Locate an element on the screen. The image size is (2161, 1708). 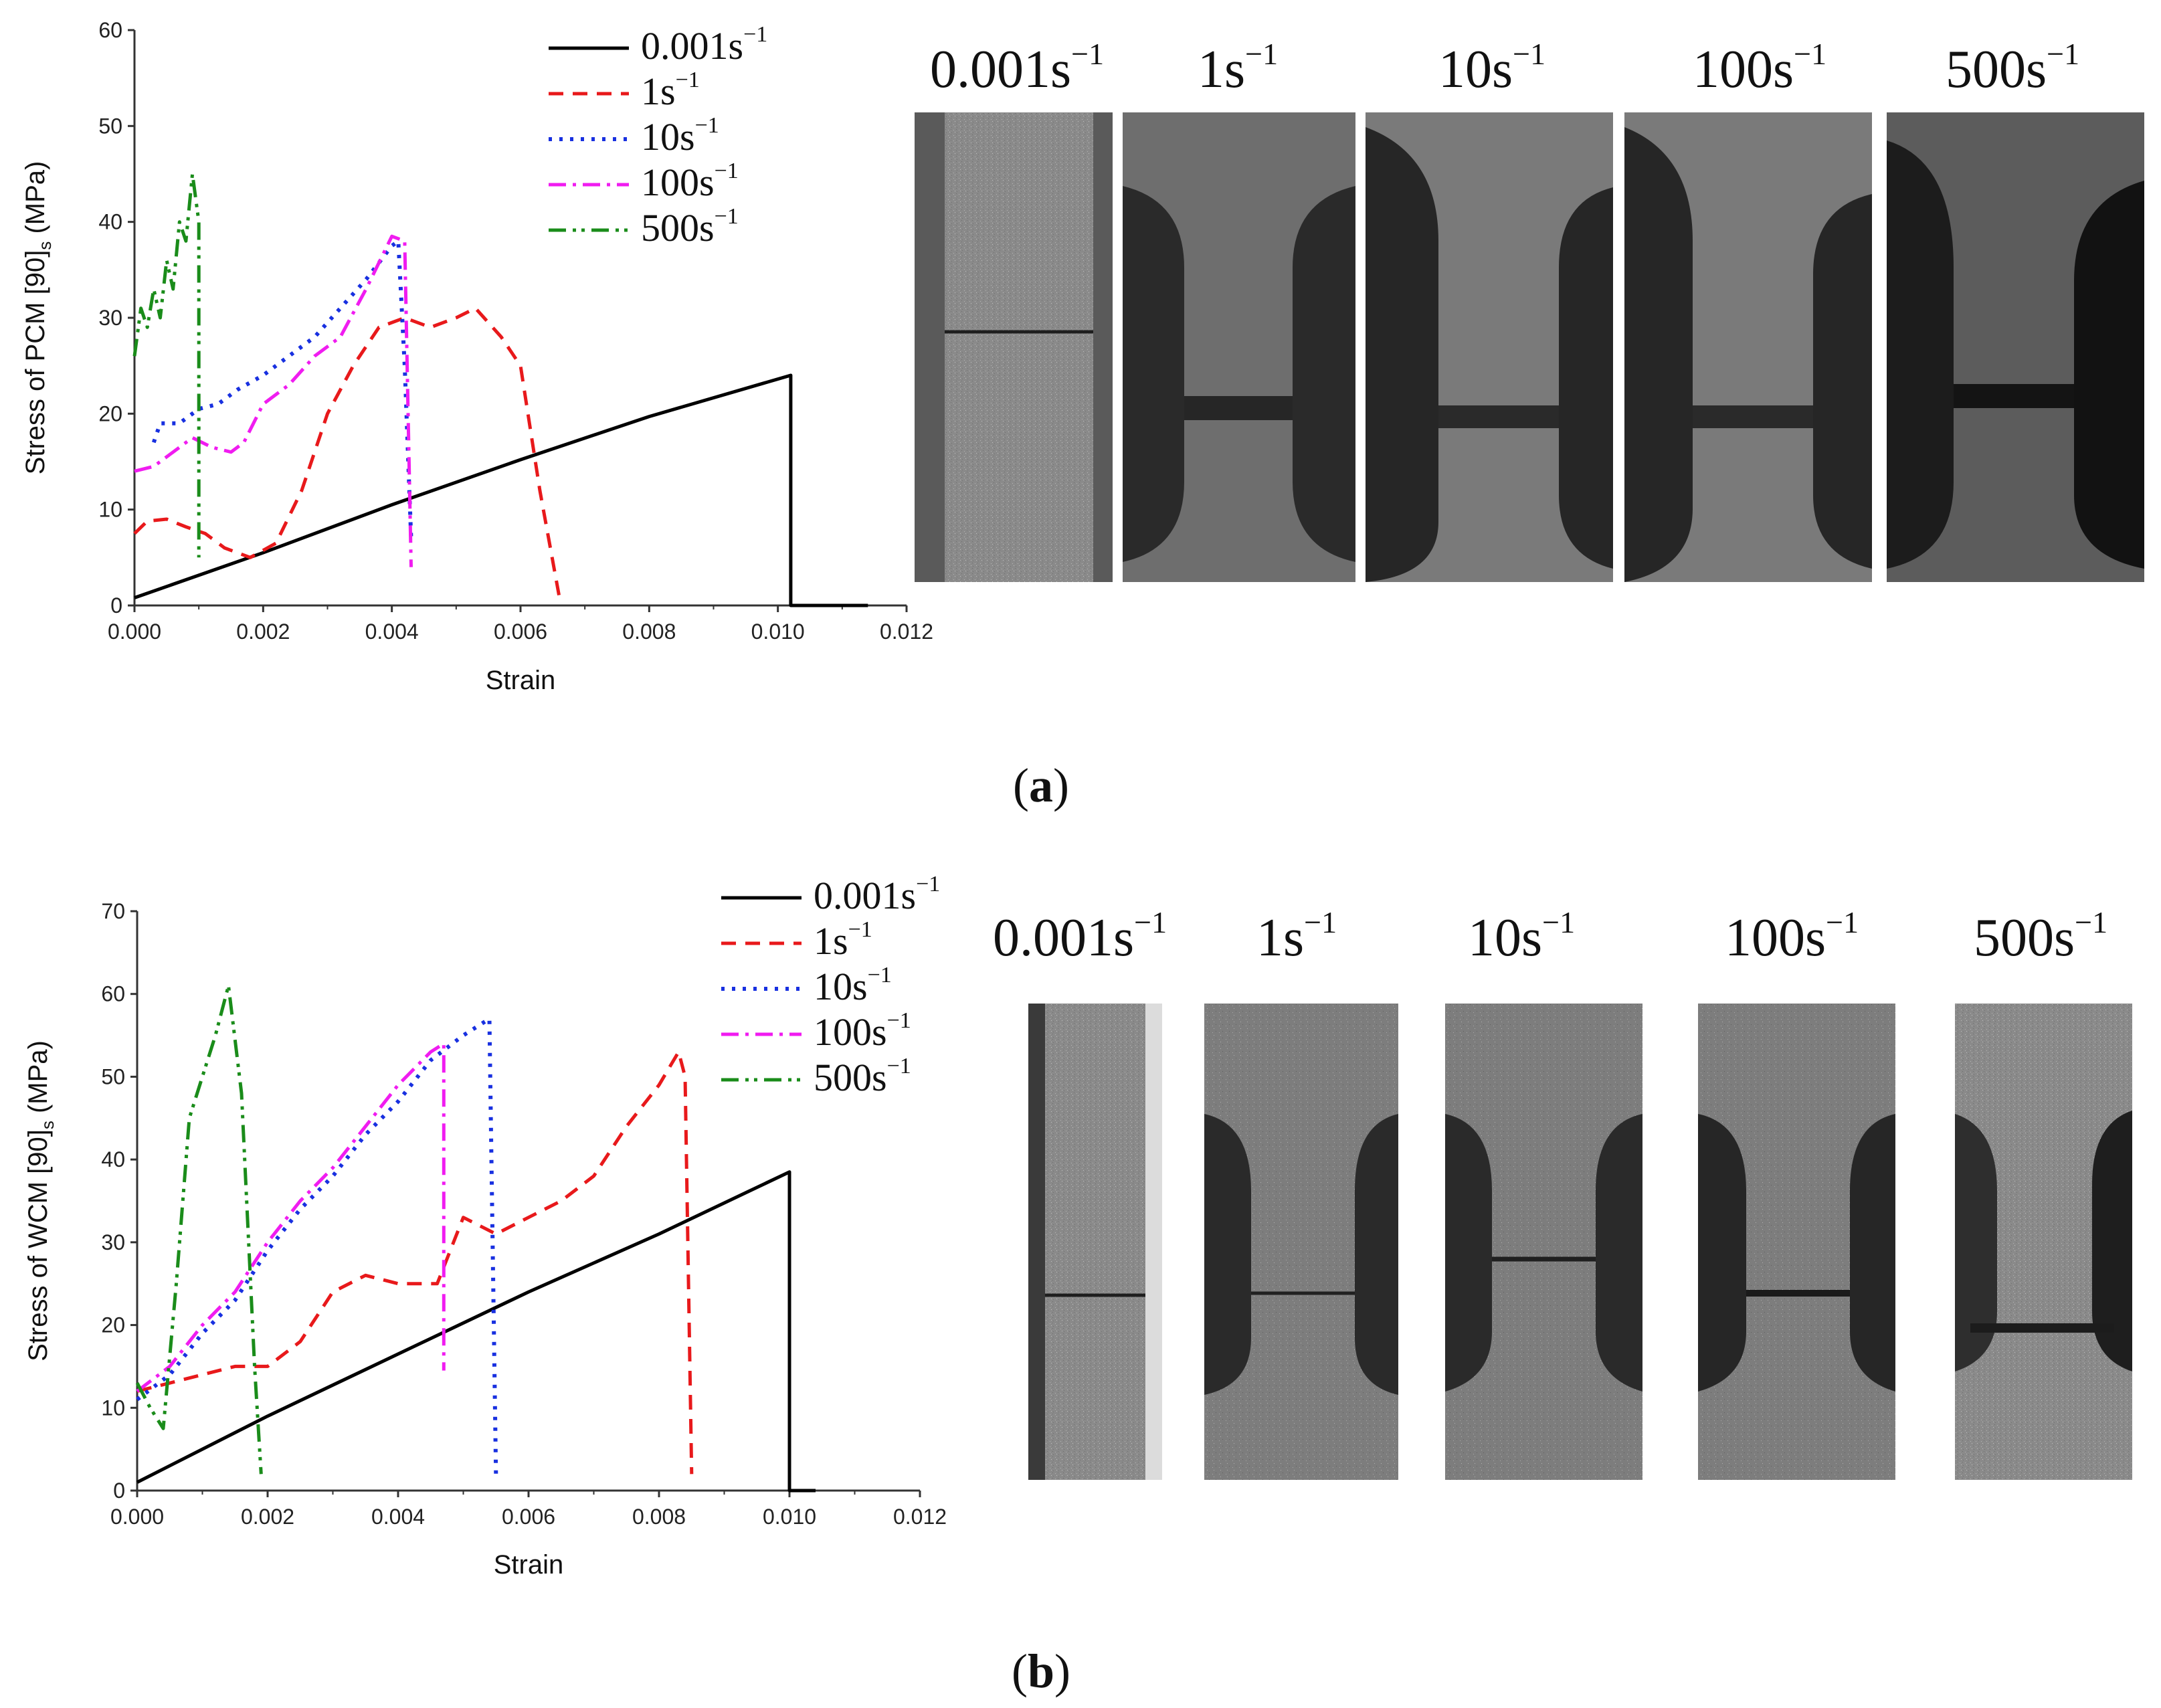
caption-b: (b) is located at coordinates (1041, 1671).